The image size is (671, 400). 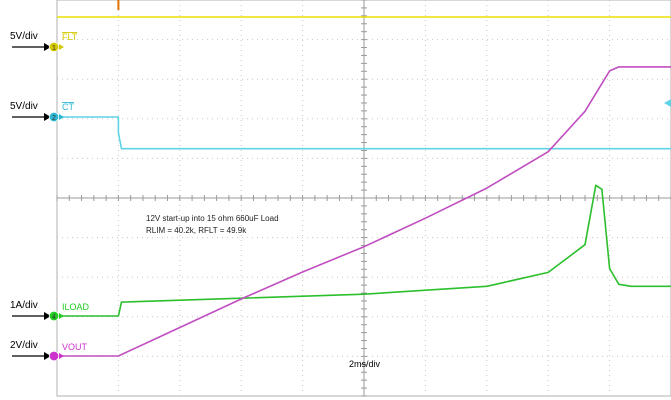 I want to click on channel-arrow-vout, so click(x=31, y=356).